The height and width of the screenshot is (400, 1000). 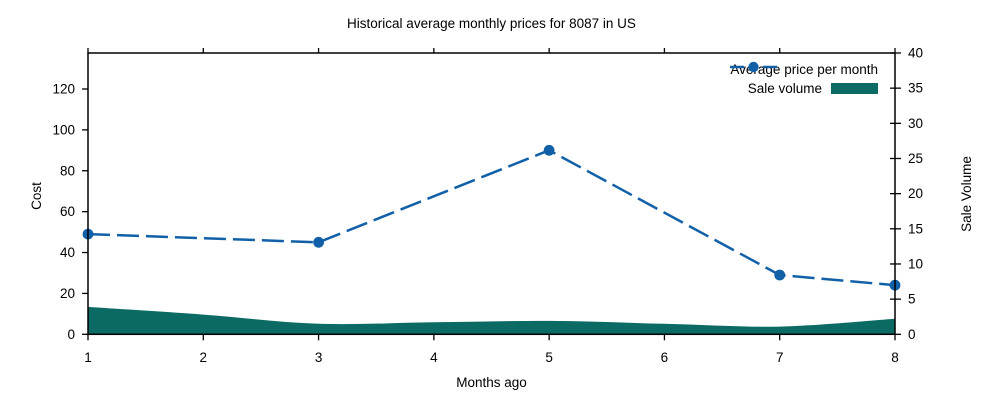 I want to click on y-right-tick-label: 35, so click(x=915, y=88).